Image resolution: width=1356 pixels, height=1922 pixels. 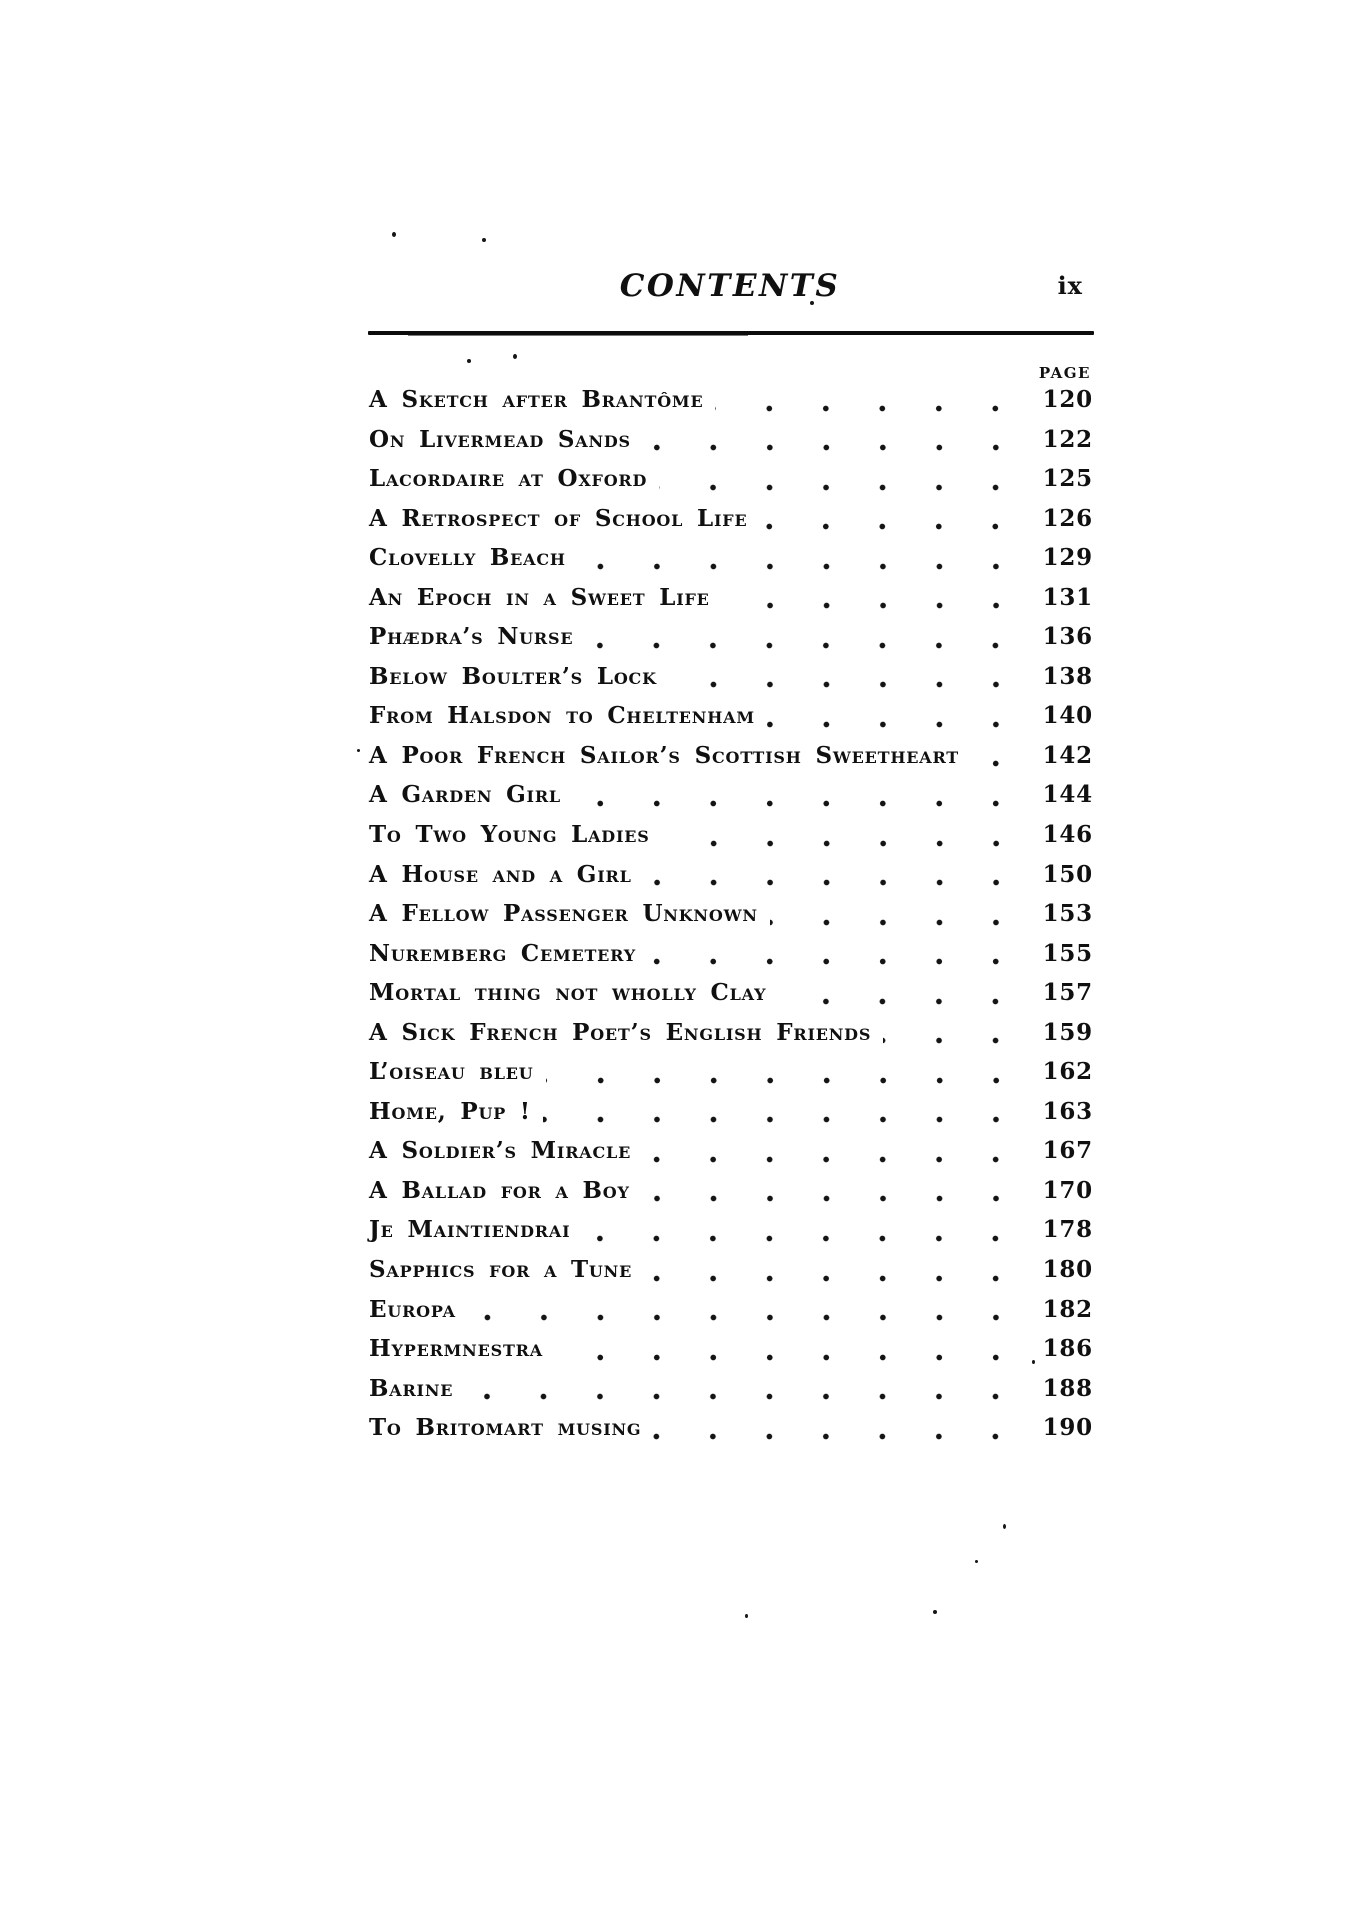 What do you see at coordinates (470, 1230) in the screenshot?
I see `toc-entry-title: Je Maintiendrai` at bounding box center [470, 1230].